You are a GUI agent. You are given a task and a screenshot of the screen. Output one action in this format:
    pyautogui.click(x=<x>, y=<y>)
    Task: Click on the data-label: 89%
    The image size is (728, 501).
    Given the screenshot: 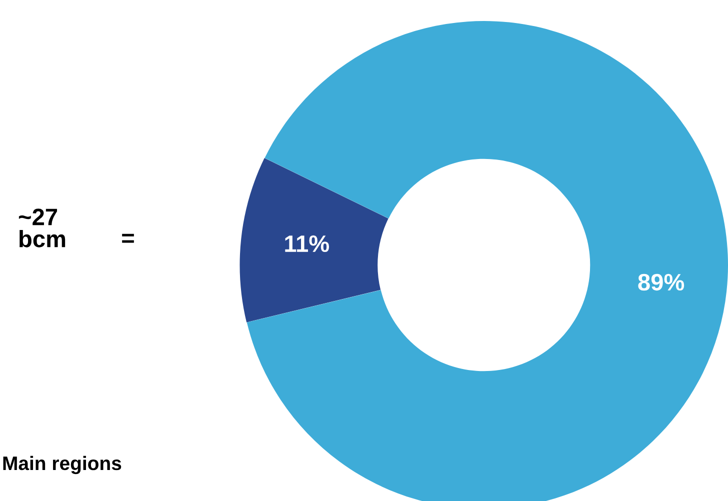 What is the action you would take?
    pyautogui.click(x=661, y=282)
    